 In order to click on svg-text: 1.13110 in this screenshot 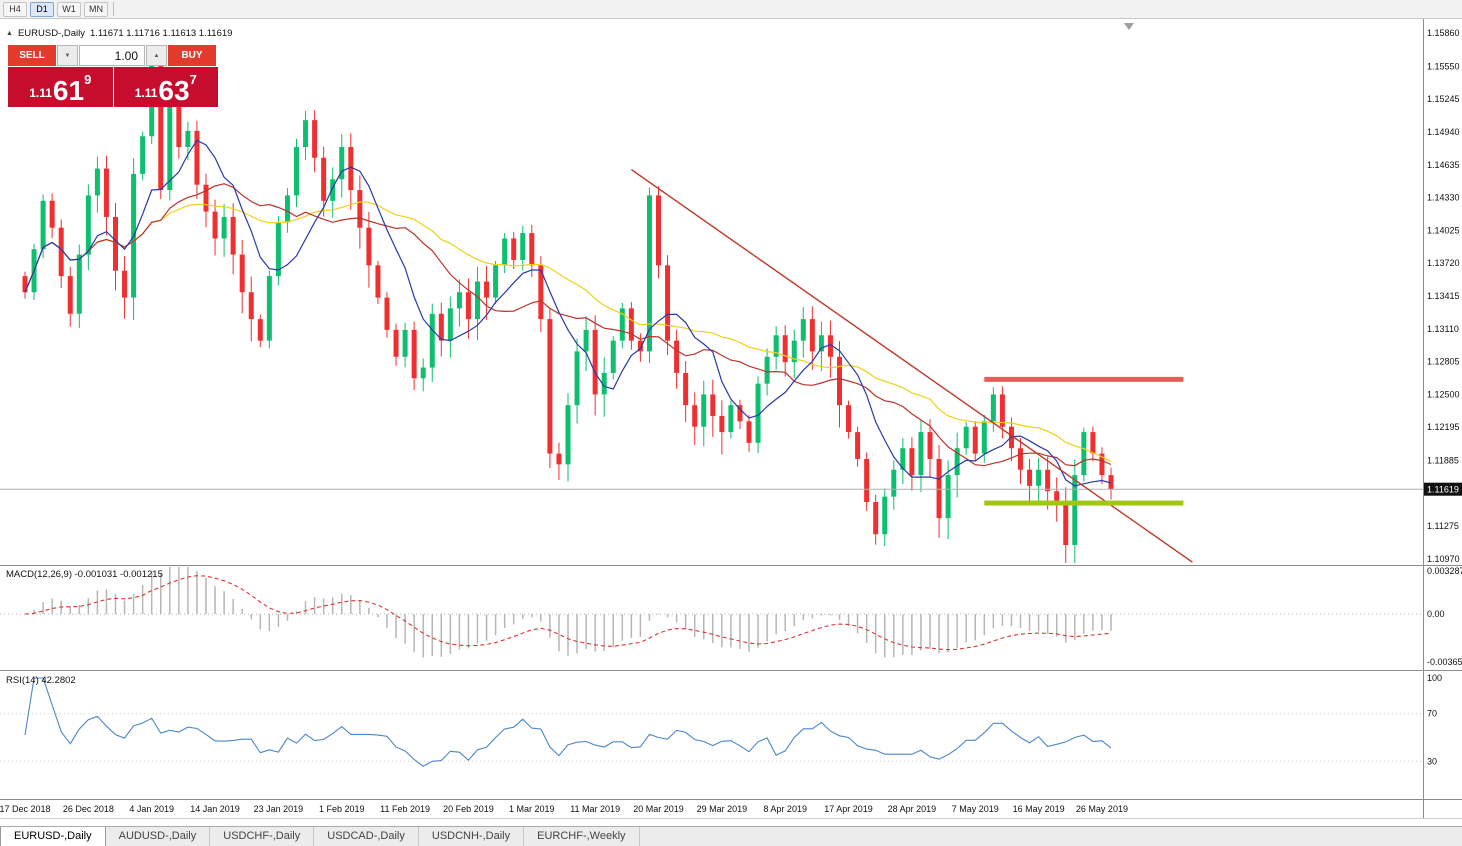, I will do `click(1443, 329)`.